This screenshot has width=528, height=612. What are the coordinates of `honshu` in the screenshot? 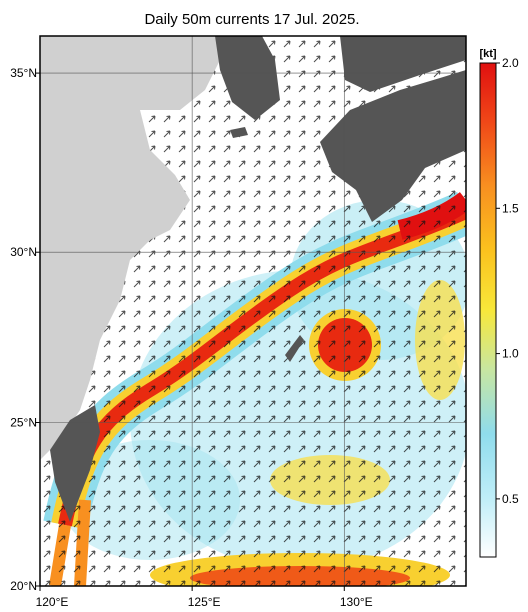 It's located at (403, 64).